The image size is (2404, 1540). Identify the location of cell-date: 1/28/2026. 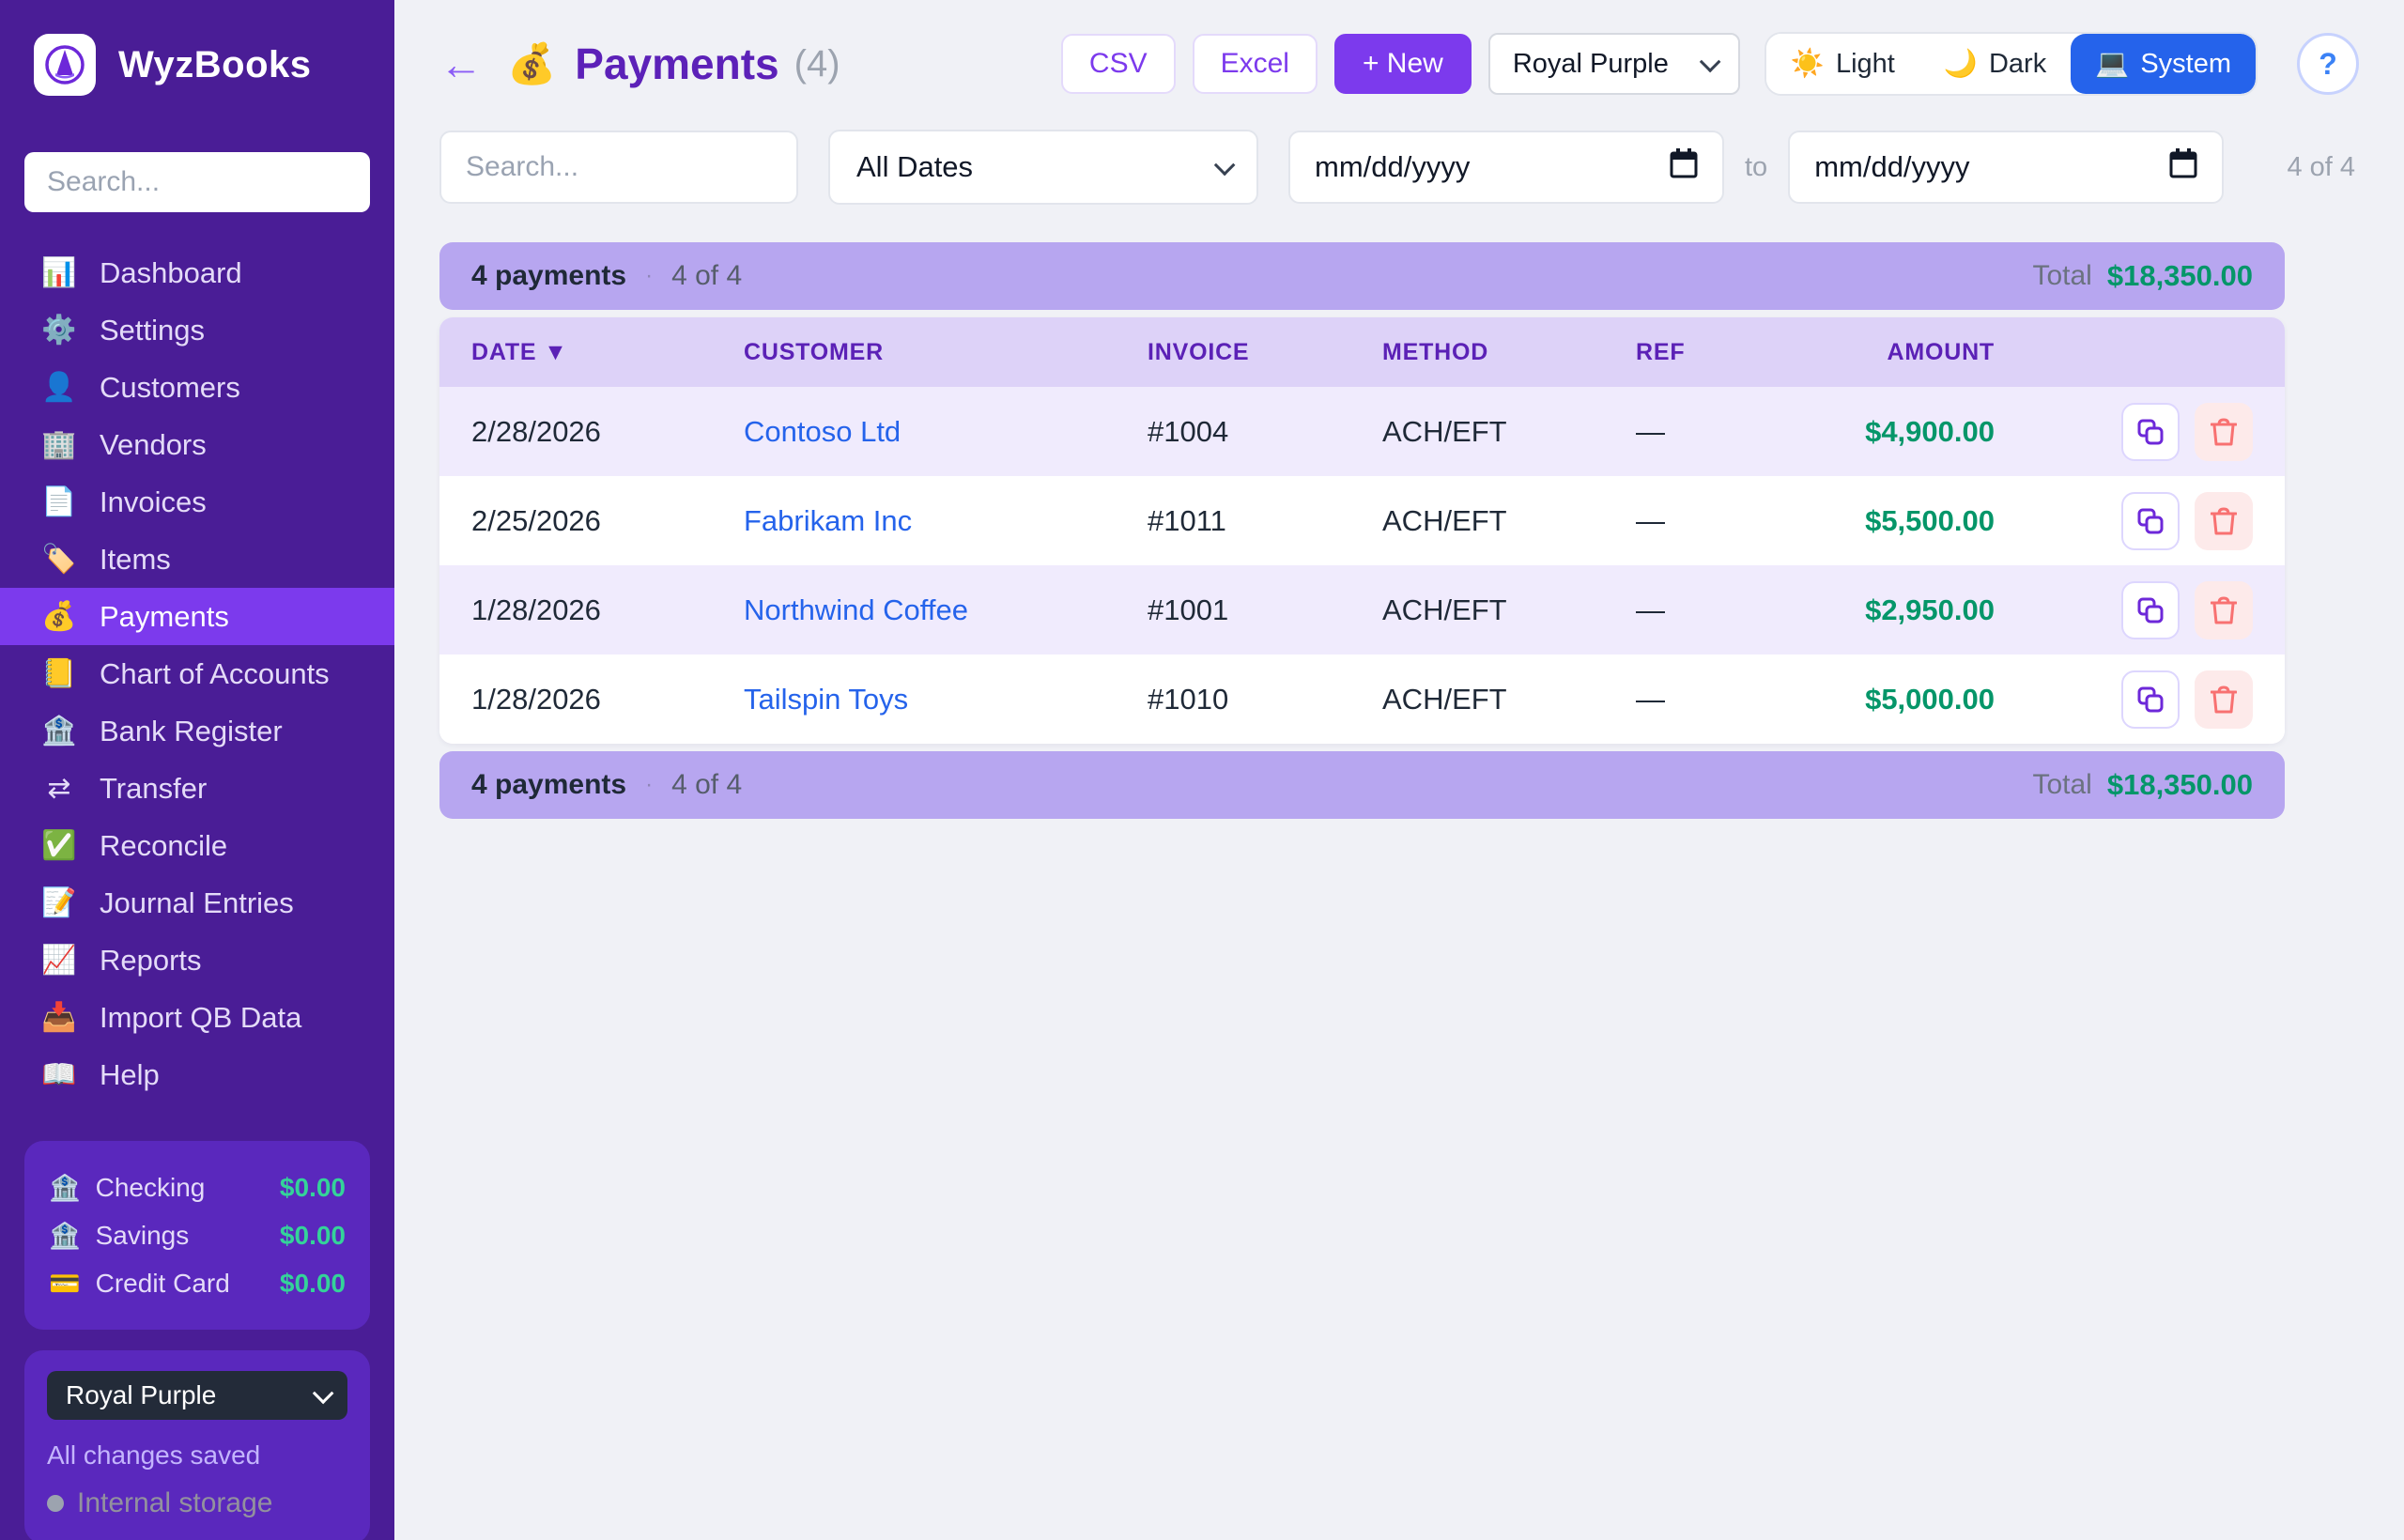
(536, 609).